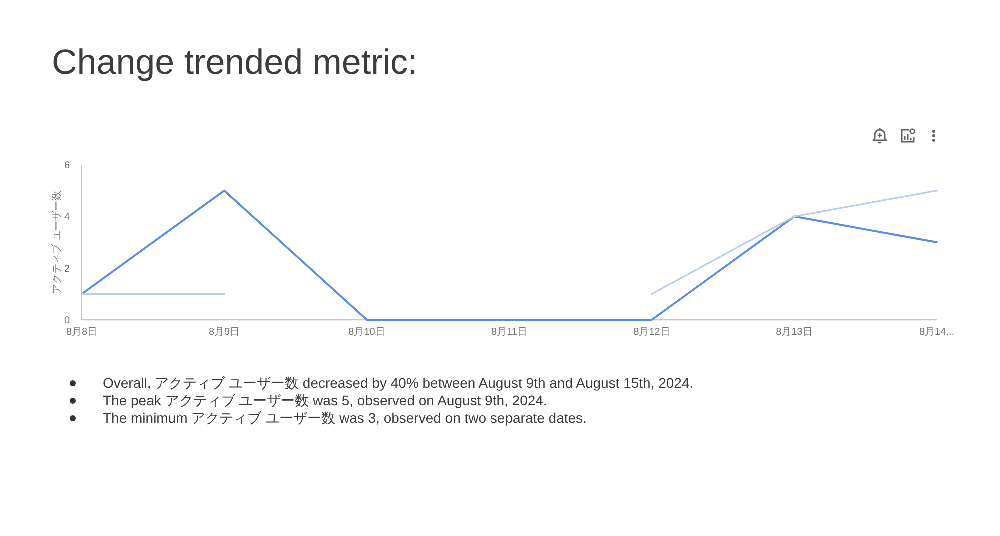  I want to click on y-tick-label: 4, so click(67, 218).